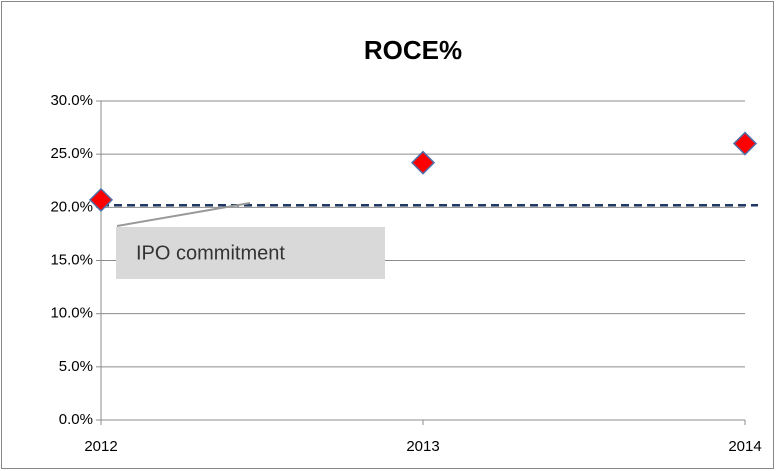 This screenshot has height=471, width=776. What do you see at coordinates (71, 206) in the screenshot?
I see `y-tick-label: 20.0%` at bounding box center [71, 206].